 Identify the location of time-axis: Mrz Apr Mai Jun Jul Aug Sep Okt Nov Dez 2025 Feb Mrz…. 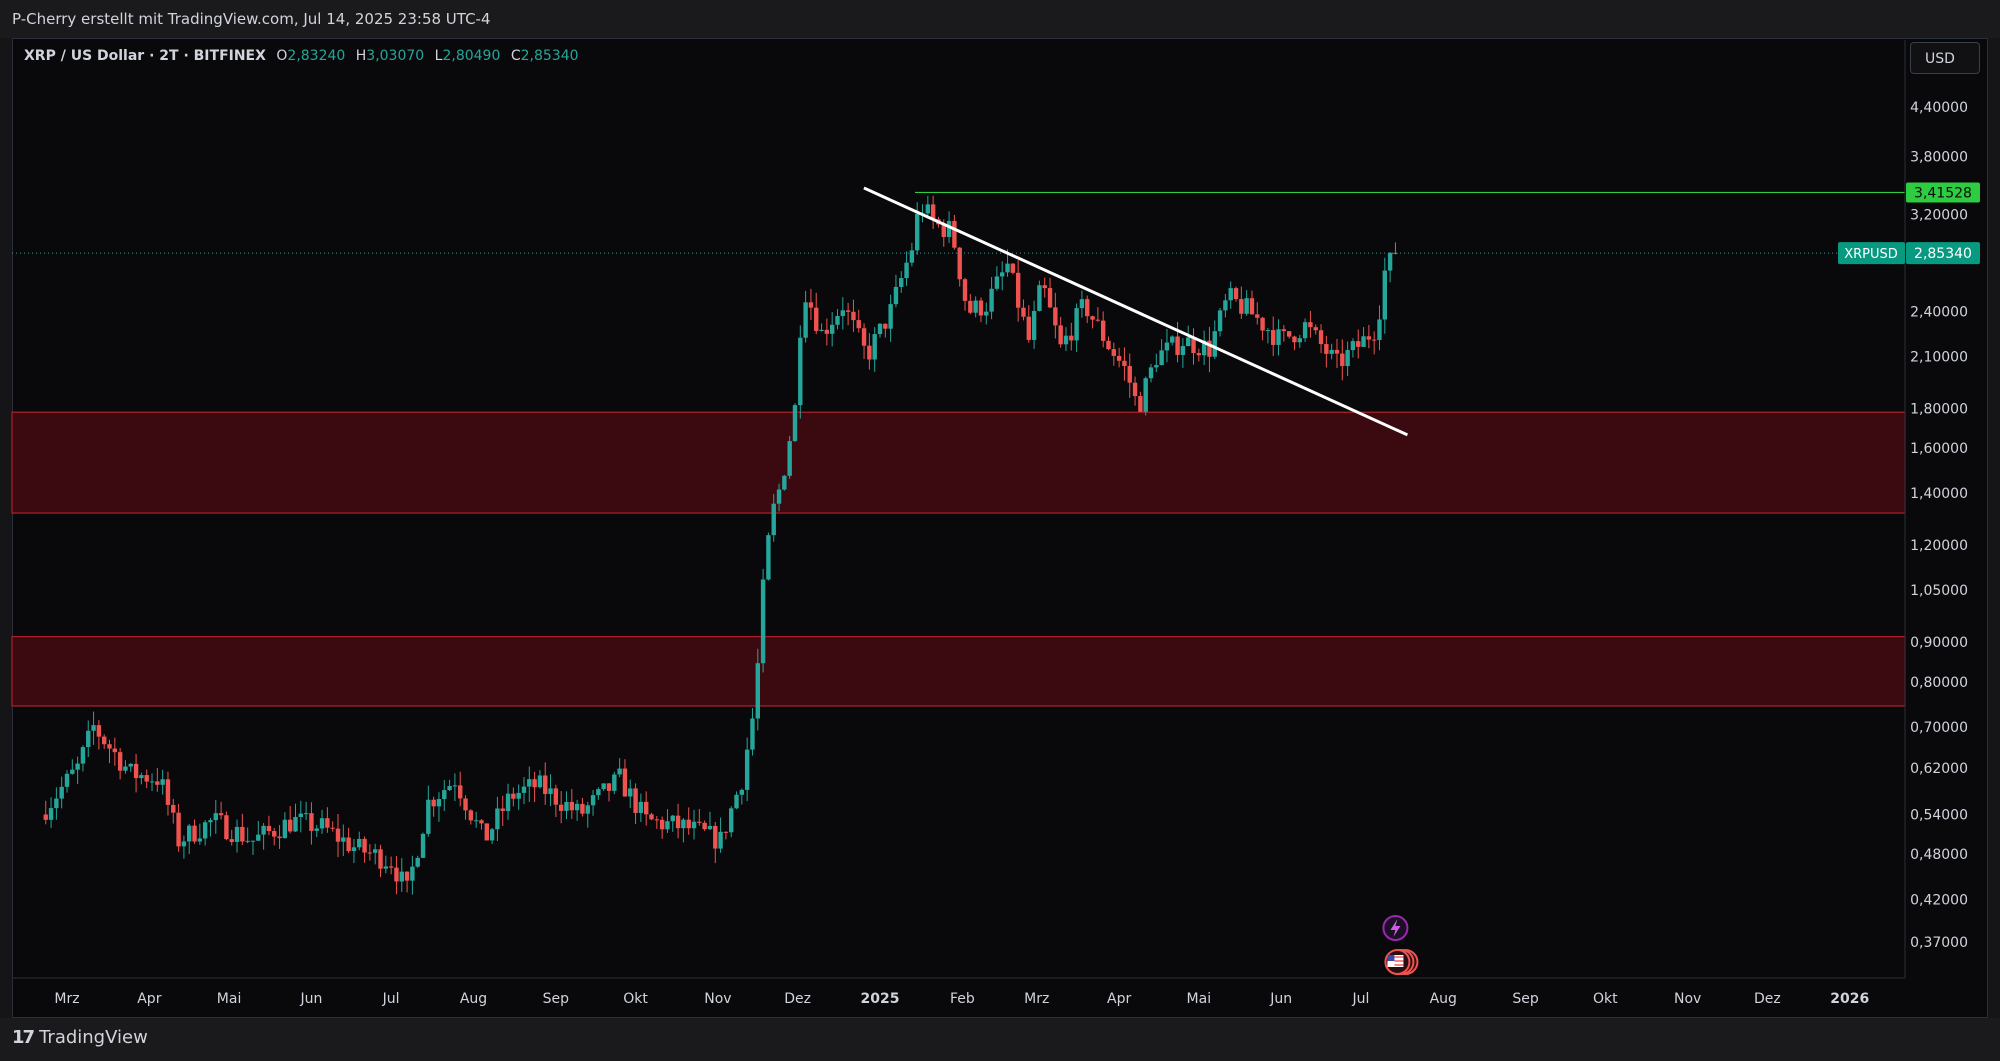
(958, 992).